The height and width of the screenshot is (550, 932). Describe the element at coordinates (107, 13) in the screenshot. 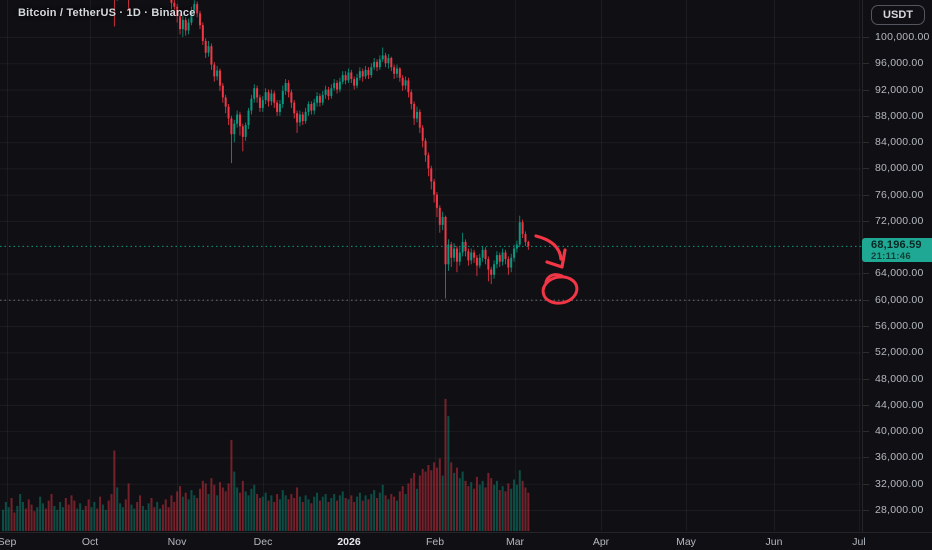

I see `symbol-title: Bitcoin / TetherUS · 1D · Binance` at that location.